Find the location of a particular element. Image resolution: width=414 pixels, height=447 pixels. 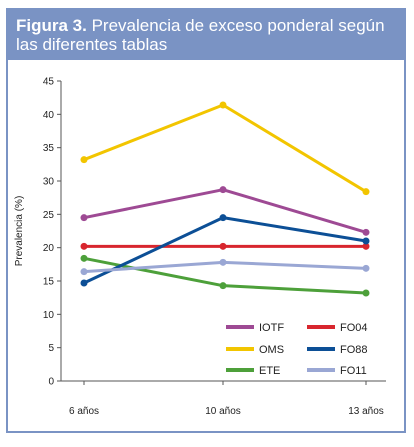

legend-label-fo11: FO11 is located at coordinates (353, 371).